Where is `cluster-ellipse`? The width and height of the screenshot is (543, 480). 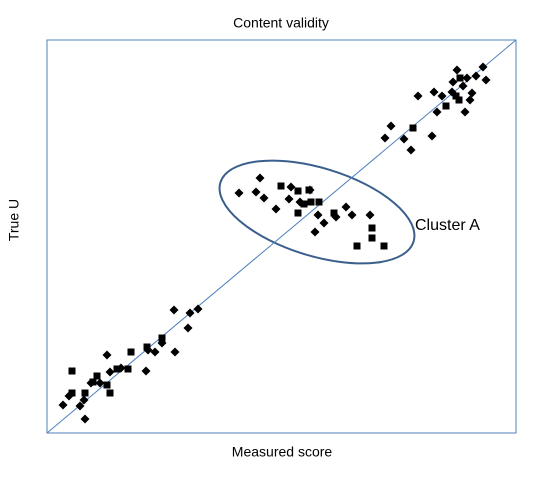 cluster-ellipse is located at coordinates (317, 212).